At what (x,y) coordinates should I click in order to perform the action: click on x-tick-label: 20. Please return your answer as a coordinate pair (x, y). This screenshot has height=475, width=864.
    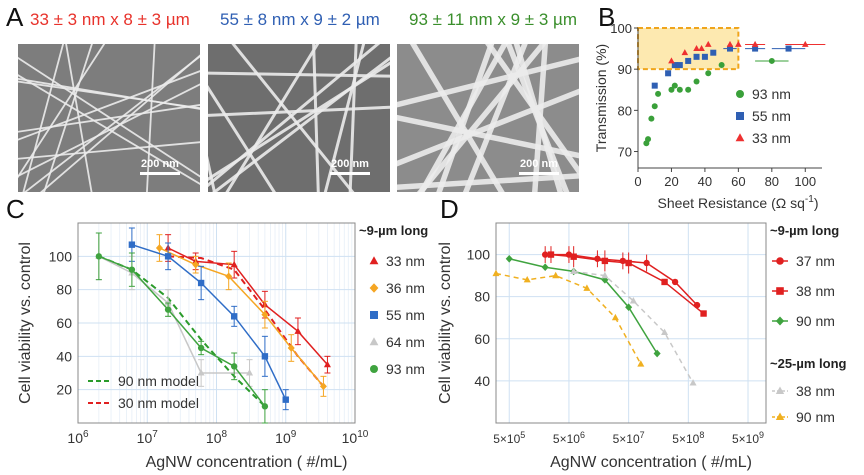
    Looking at the image, I should click on (671, 181).